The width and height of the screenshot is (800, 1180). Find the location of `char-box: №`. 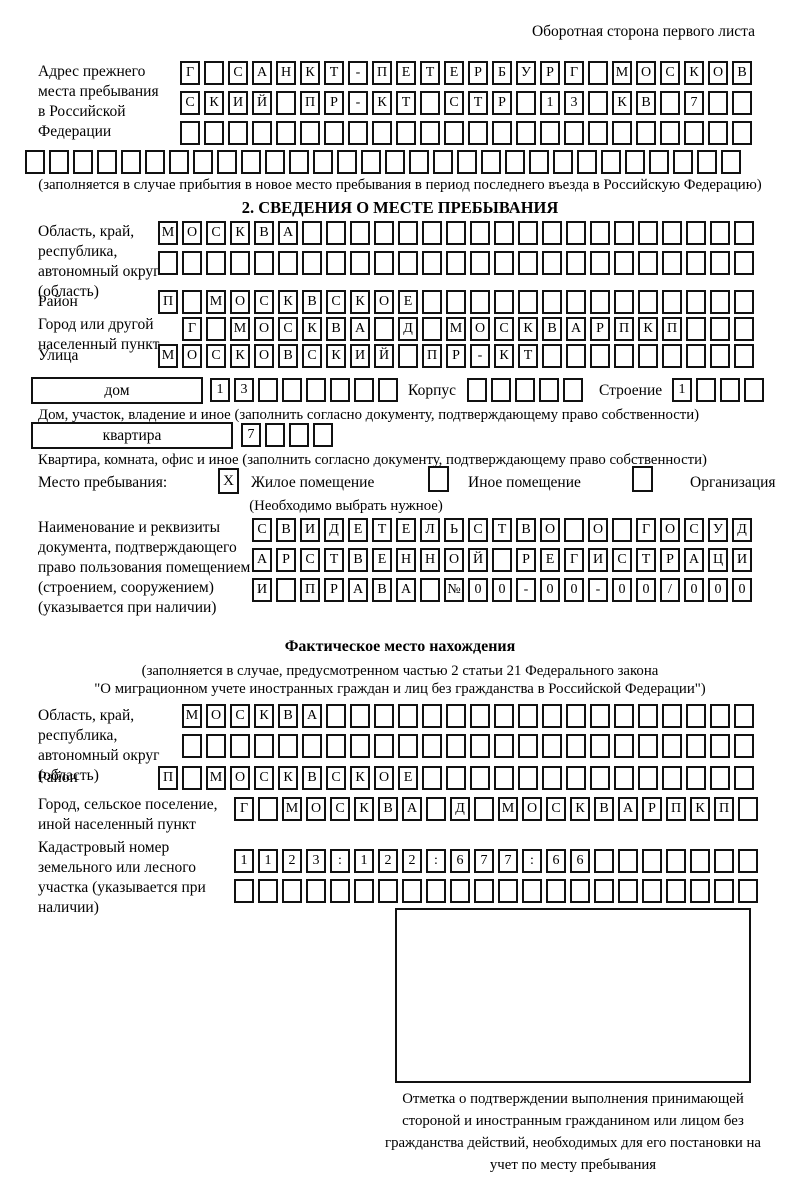

char-box: № is located at coordinates (454, 590).